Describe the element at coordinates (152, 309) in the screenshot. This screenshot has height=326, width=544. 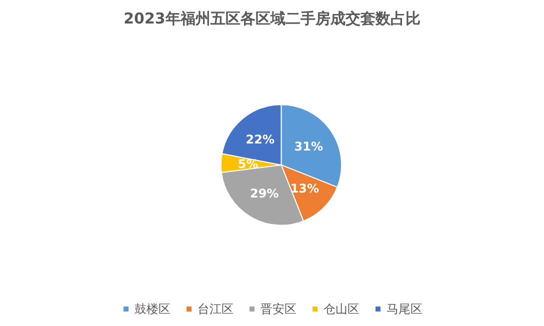
I see `legend-label: 鼓楼区` at that location.